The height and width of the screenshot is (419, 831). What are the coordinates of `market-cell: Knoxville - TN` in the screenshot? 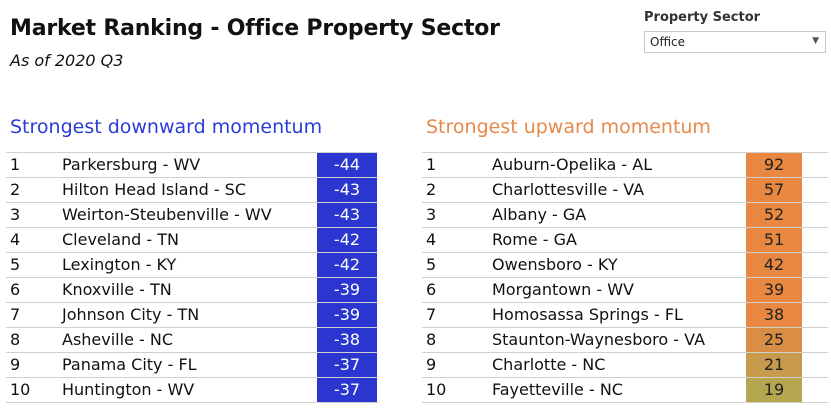 It's located at (117, 289).